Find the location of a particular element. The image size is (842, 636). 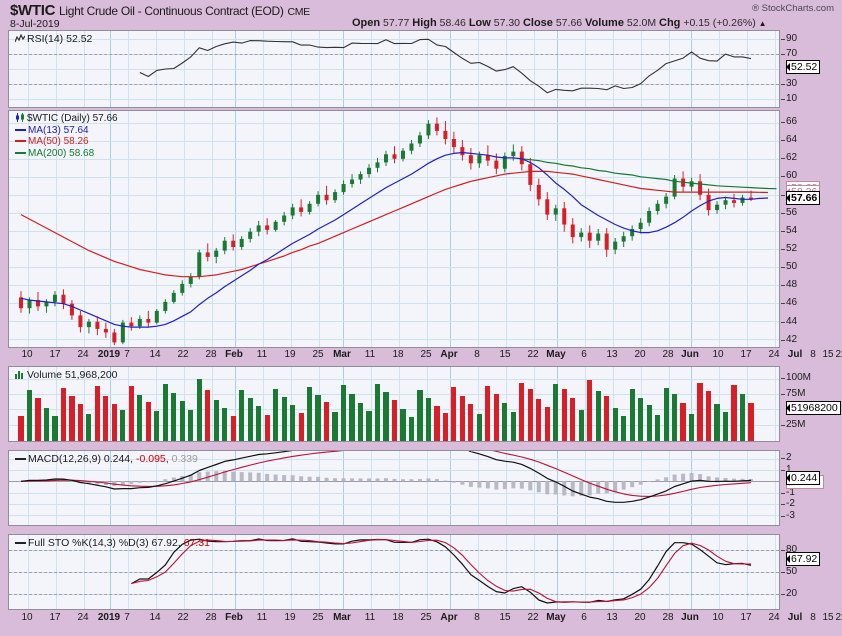

macd-panel: MACD(12,26,9) 0.244, -0.095, 0.339 is located at coordinates (394, 488).